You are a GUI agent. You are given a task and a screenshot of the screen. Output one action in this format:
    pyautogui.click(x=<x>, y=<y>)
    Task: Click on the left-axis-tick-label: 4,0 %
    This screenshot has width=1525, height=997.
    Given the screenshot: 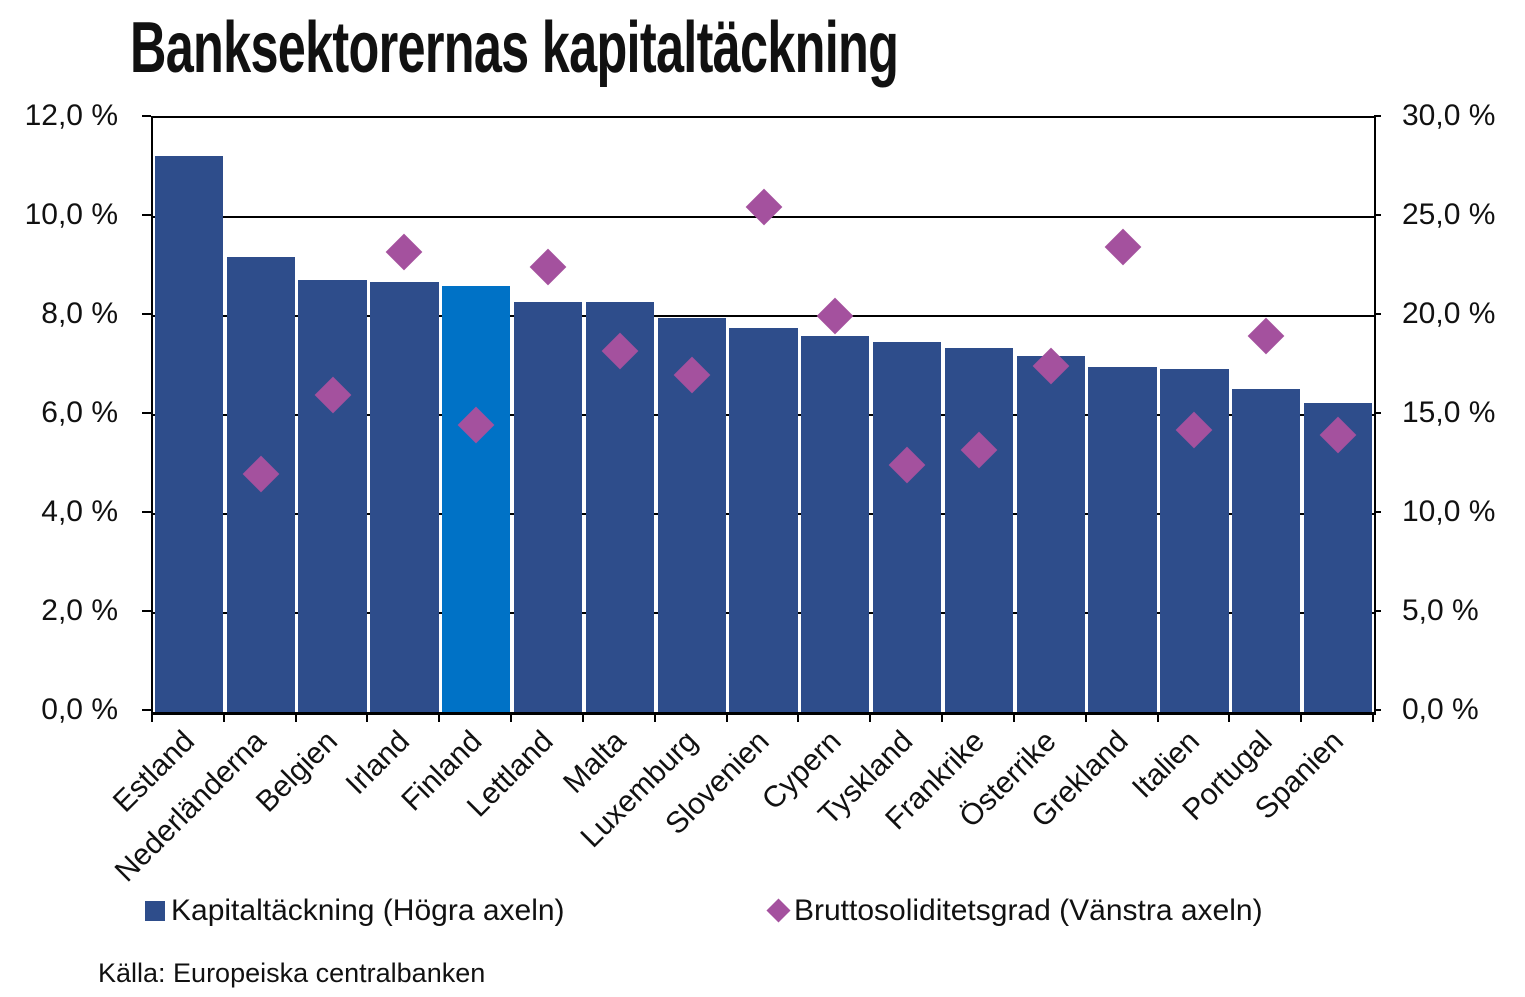 What is the action you would take?
    pyautogui.click(x=79, y=511)
    